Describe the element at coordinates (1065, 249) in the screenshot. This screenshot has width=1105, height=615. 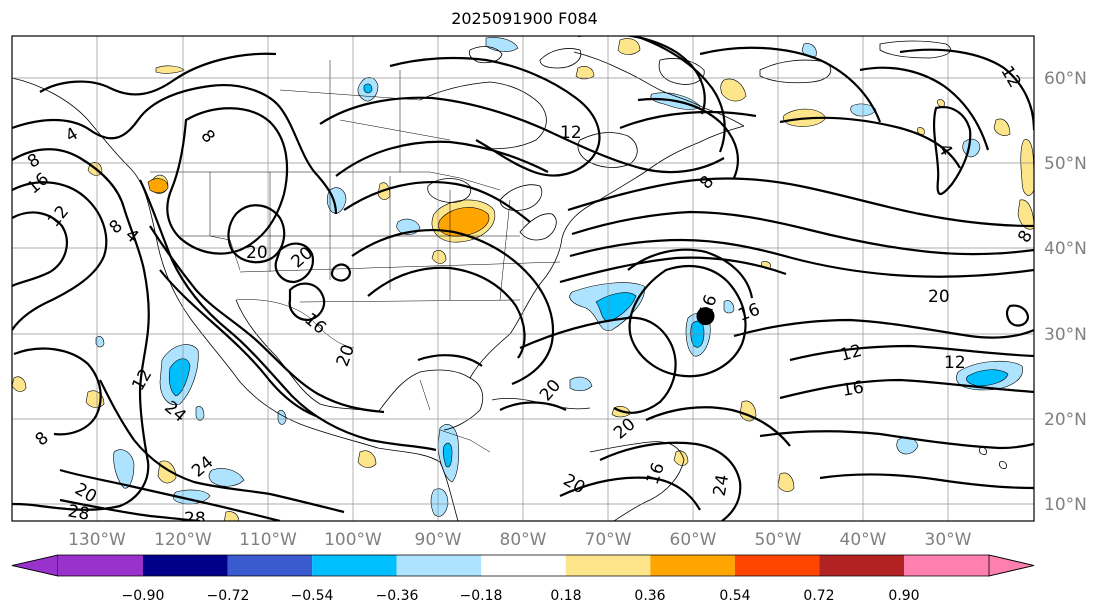
I see `lat-label: 40°N` at that location.